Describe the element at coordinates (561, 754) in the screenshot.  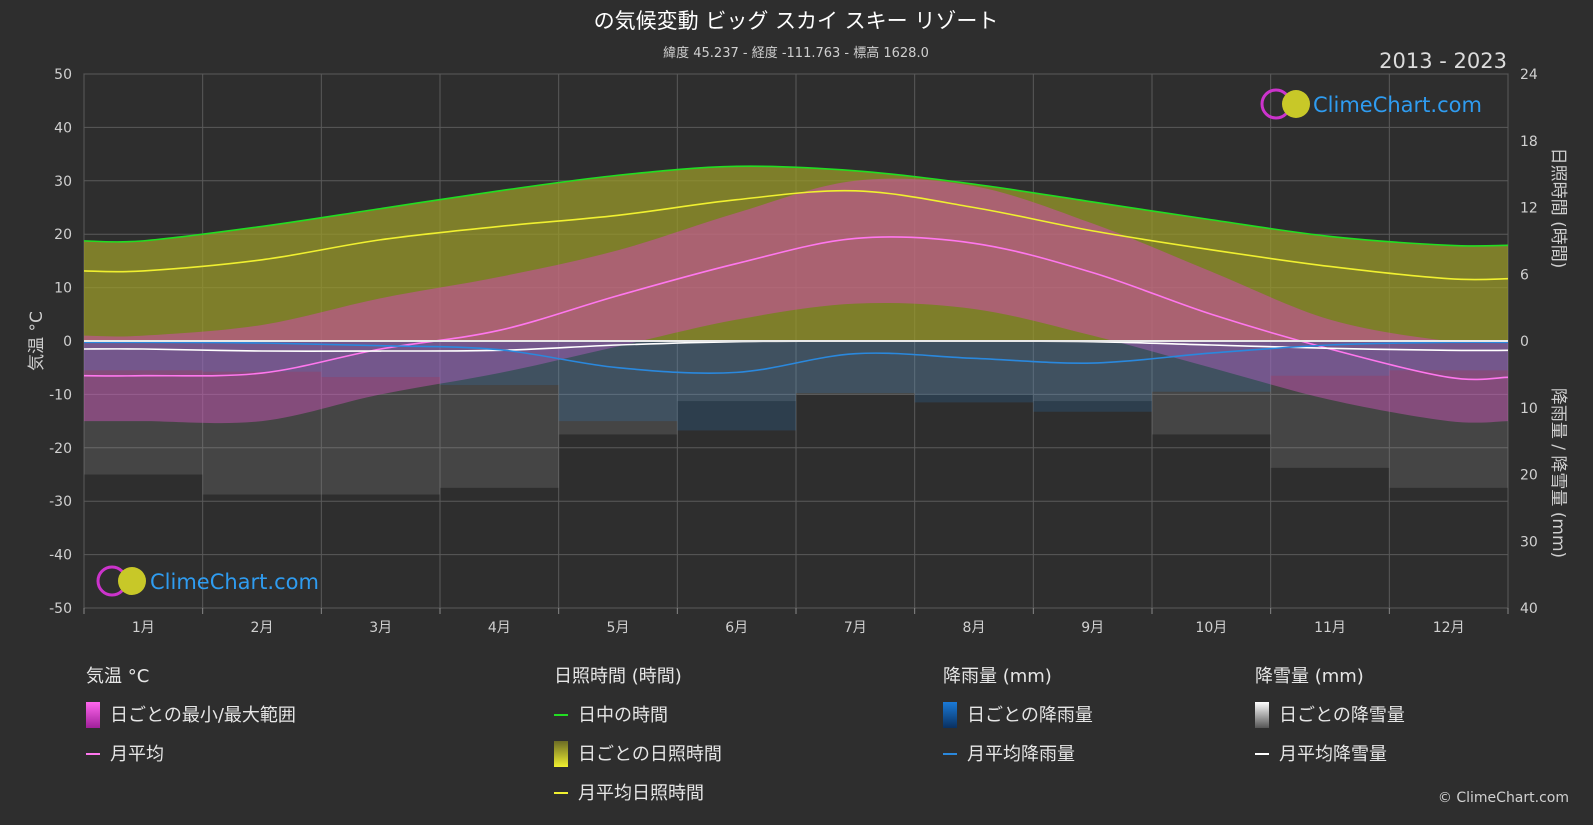
I see `legend-sunshine-swatch` at that location.